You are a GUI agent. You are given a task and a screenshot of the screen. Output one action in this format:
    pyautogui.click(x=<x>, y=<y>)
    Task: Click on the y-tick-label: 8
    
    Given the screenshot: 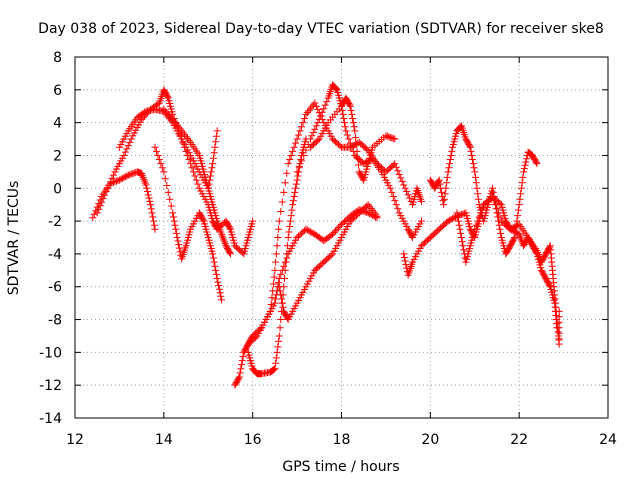 What is the action you would take?
    pyautogui.click(x=57, y=58)
    